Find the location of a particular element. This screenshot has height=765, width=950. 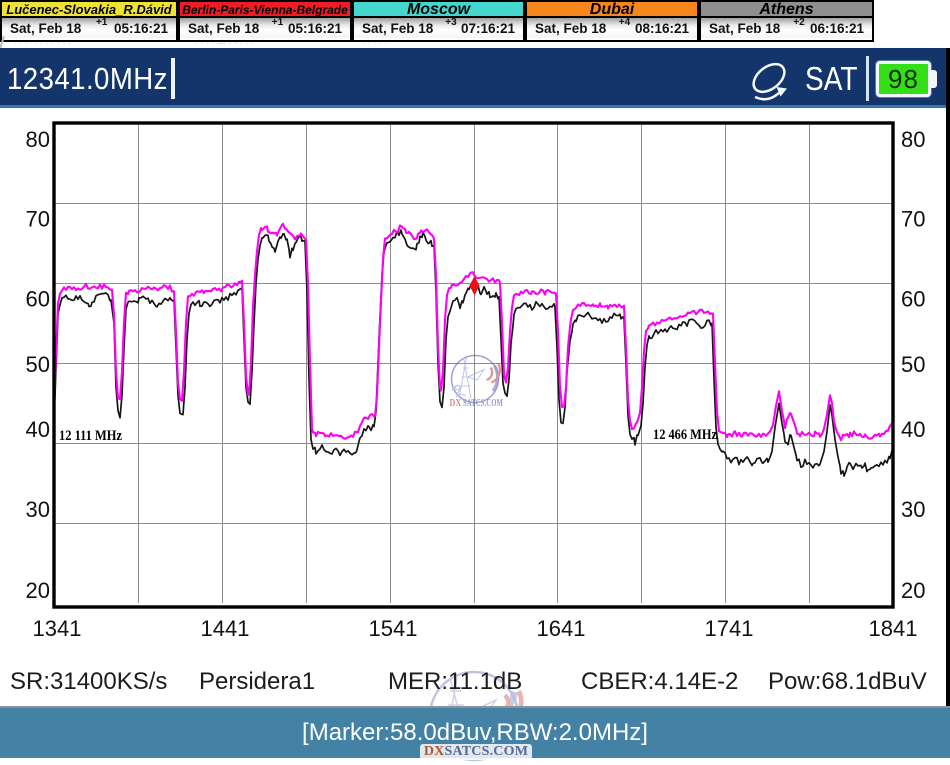

svg-text: 1341 is located at coordinates (57, 628).